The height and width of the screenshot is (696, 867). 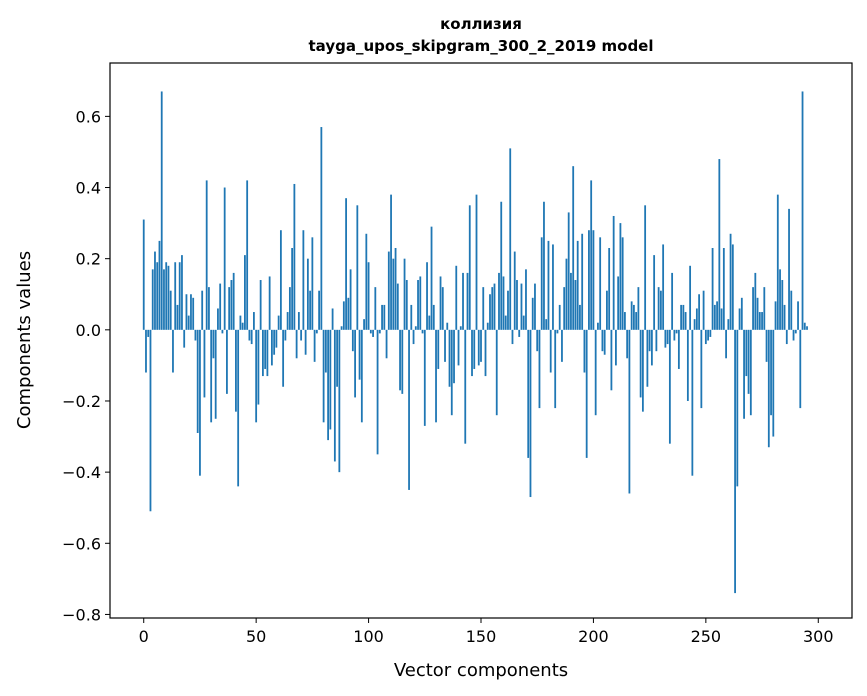 I want to click on x-tick-label: 200, so click(x=593, y=636).